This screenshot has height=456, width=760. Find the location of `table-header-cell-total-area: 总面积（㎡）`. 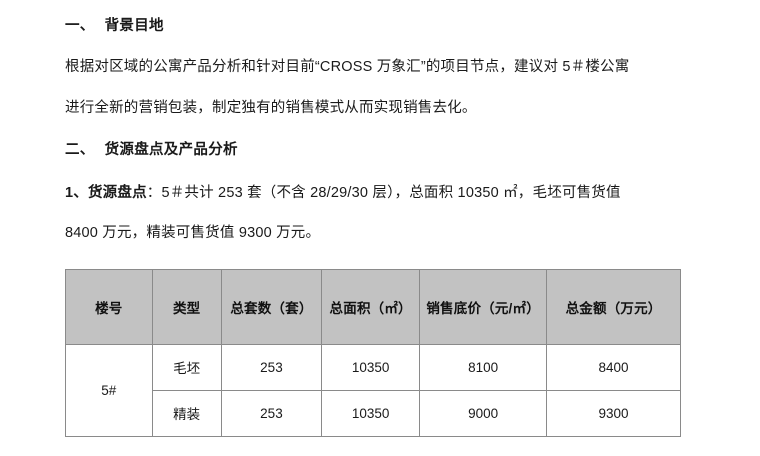

table-header-cell-total-area: 总面积（㎡） is located at coordinates (371, 306).